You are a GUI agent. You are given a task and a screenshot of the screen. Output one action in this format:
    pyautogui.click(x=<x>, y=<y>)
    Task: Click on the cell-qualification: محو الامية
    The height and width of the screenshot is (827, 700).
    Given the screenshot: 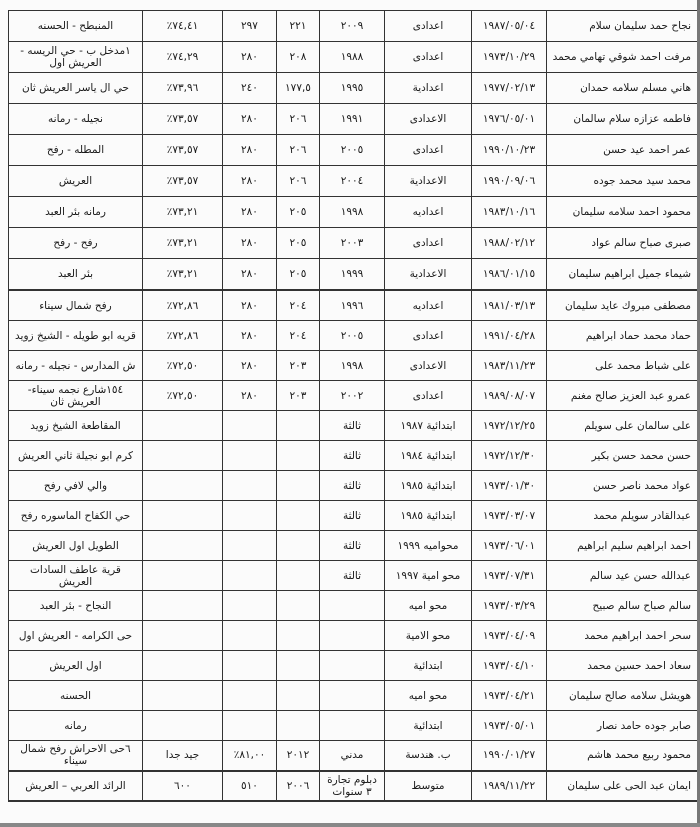 What is the action you would take?
    pyautogui.click(x=428, y=635)
    